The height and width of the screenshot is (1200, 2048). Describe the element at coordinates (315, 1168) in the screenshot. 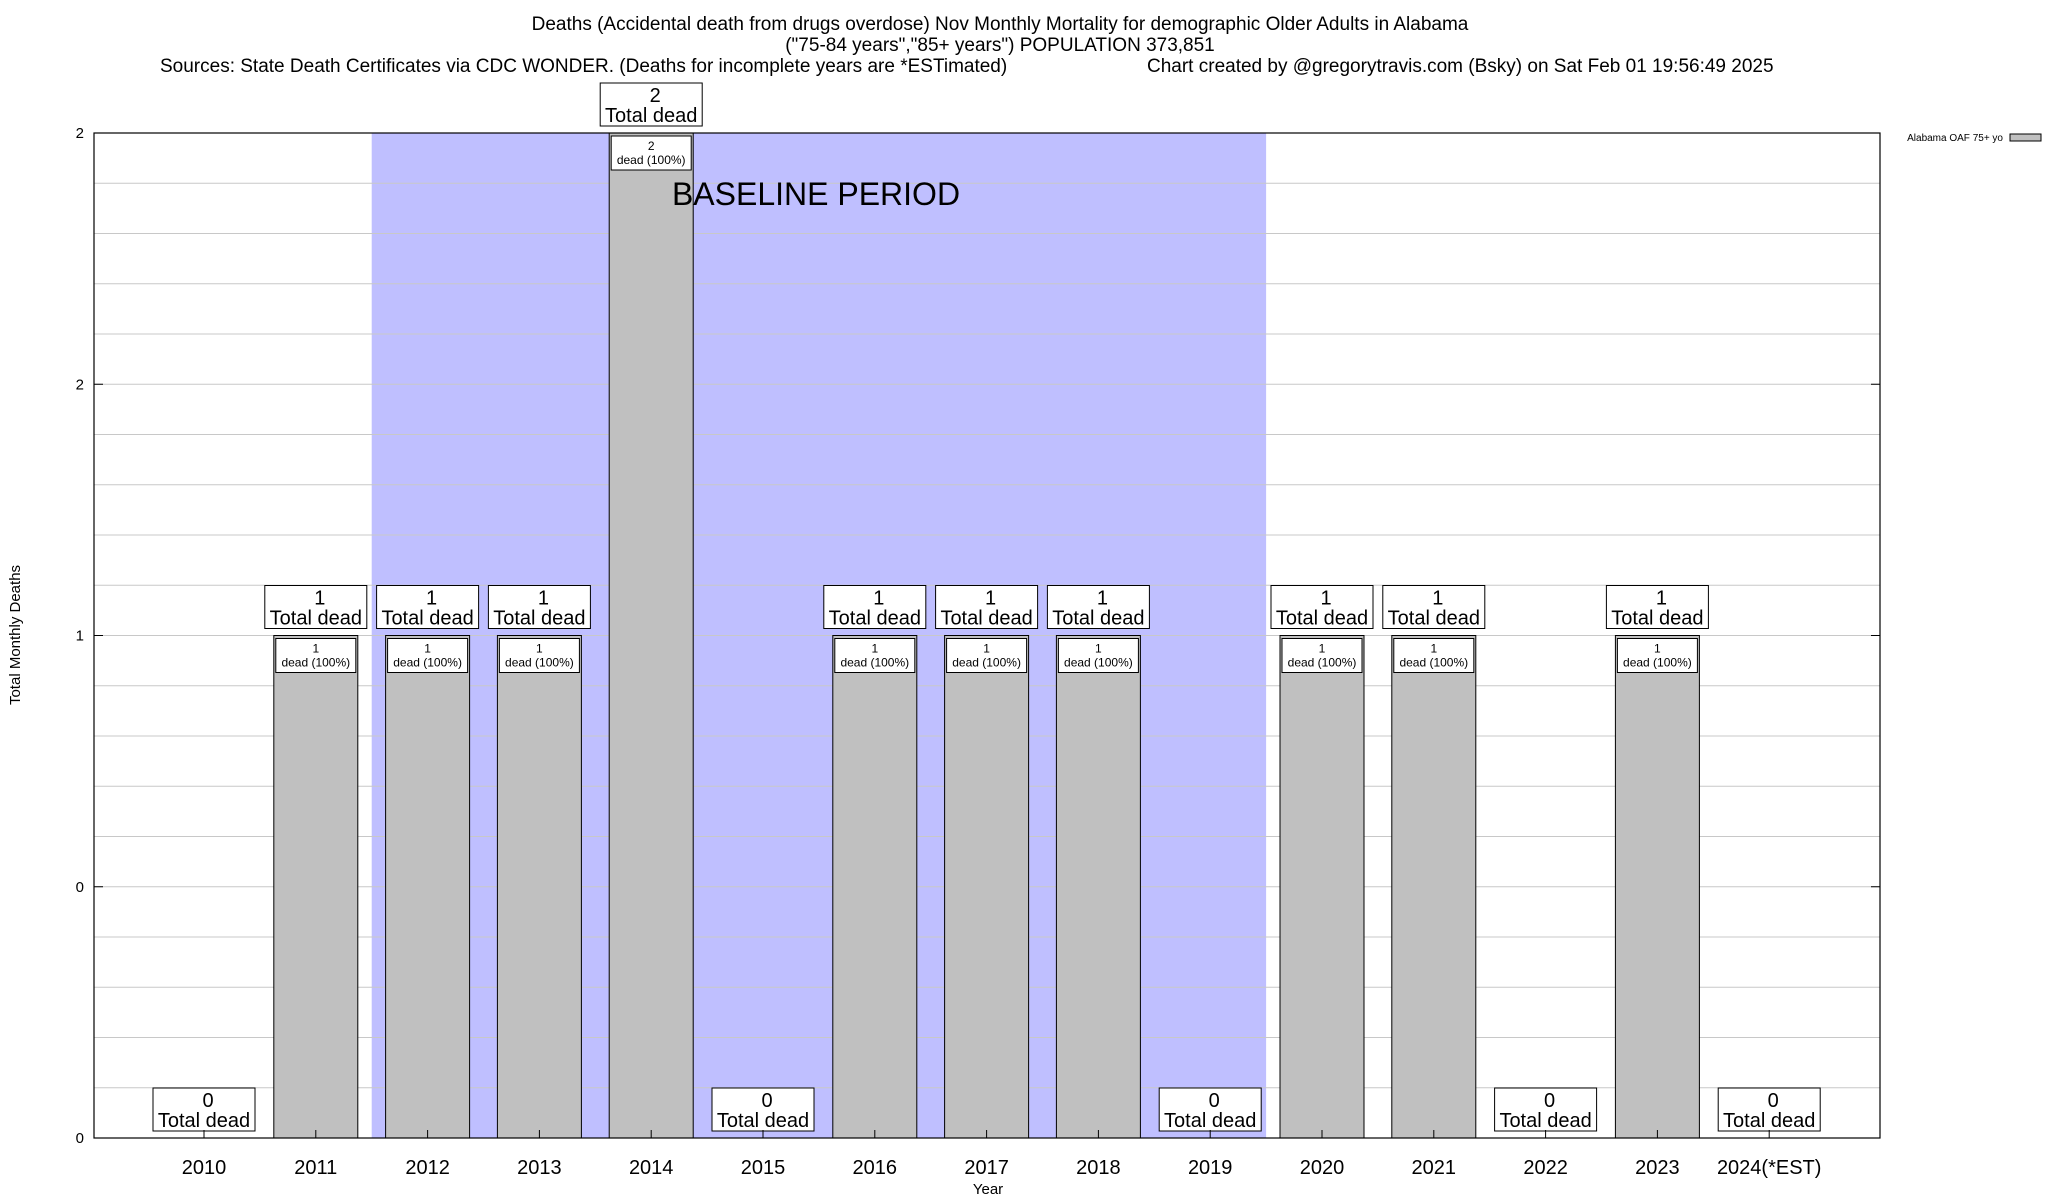

I see `x-tick-label: 2011` at that location.